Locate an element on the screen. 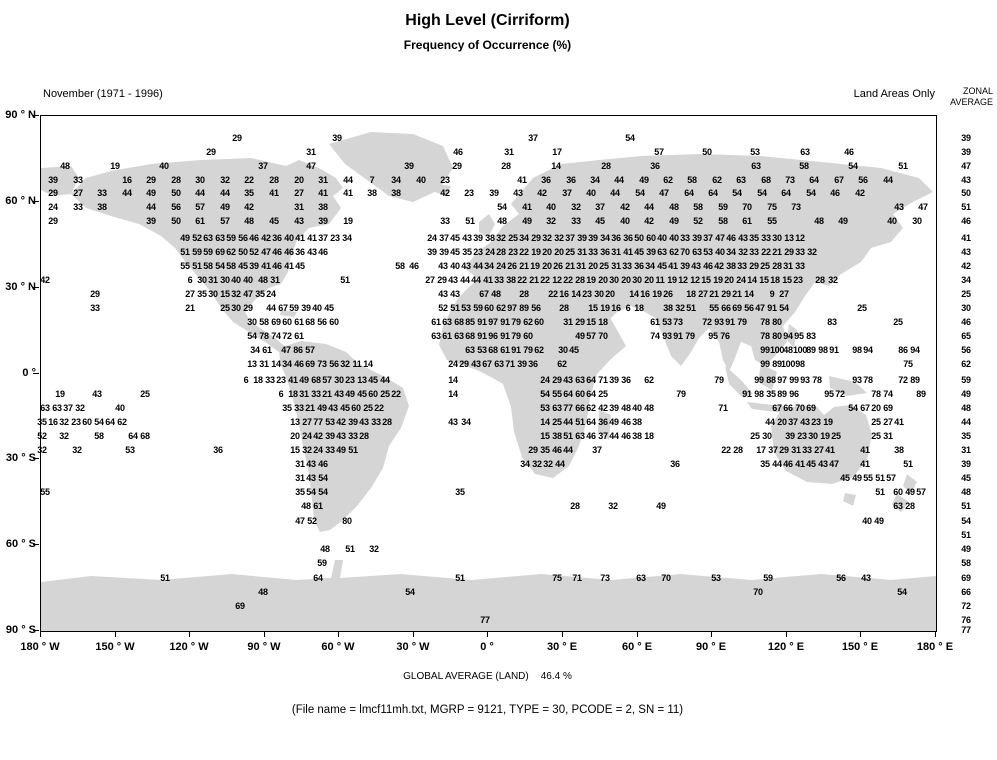 Image resolution: width=997 pixels, height=760 pixels. grid-value: 29 is located at coordinates (53, 193).